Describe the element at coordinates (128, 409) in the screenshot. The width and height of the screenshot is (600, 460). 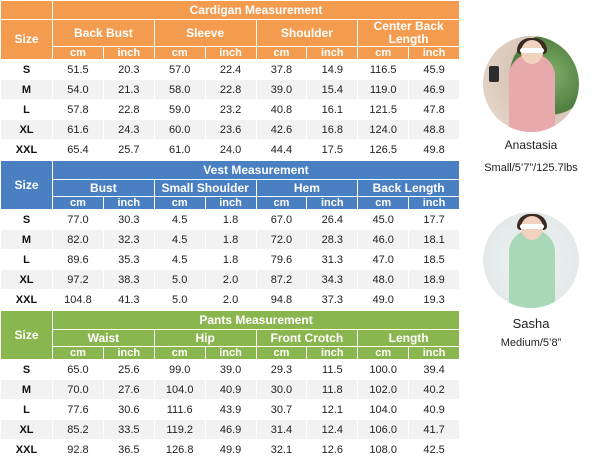
I see `table-cell: 30.6` at that location.